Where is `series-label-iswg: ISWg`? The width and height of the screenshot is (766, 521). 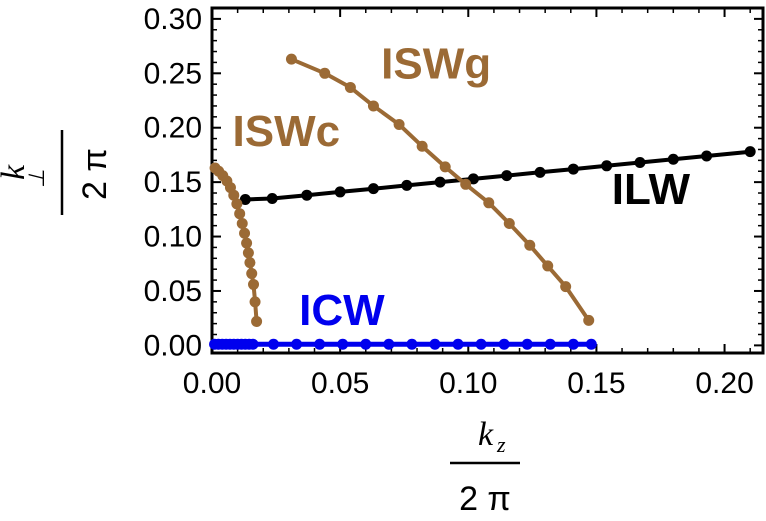
series-label-iswg: ISWg is located at coordinates (436, 64).